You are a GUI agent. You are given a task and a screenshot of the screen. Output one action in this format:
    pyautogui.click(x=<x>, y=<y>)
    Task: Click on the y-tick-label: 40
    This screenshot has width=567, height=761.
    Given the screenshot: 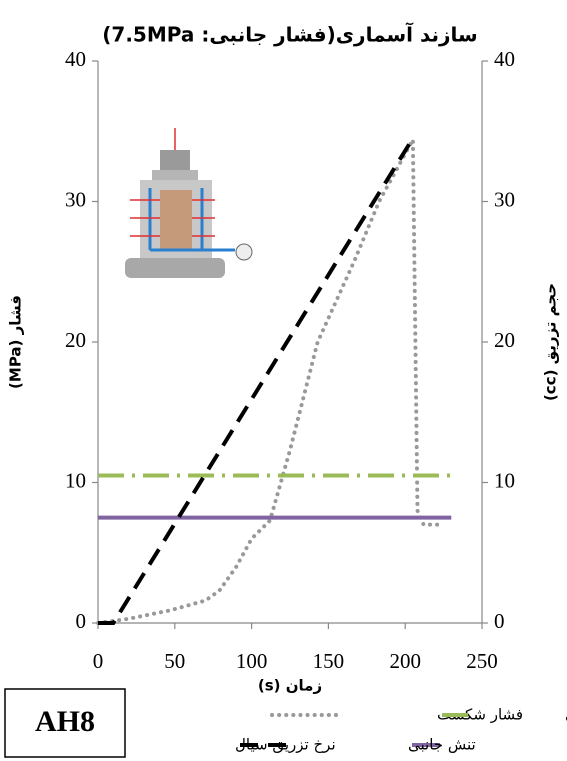 What is the action you would take?
    pyautogui.click(x=75, y=59)
    